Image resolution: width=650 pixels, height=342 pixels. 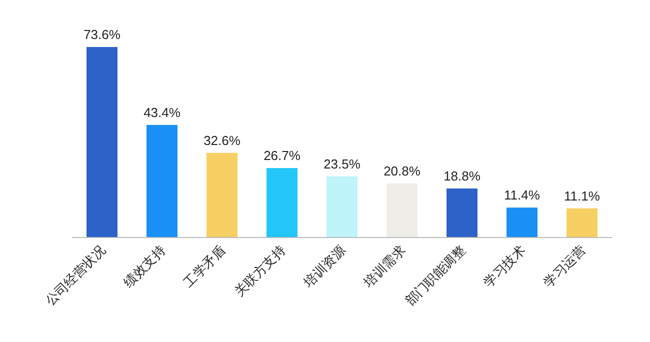 What do you see at coordinates (504, 266) in the screenshot?
I see `x-tick-label: 学习技术` at bounding box center [504, 266].